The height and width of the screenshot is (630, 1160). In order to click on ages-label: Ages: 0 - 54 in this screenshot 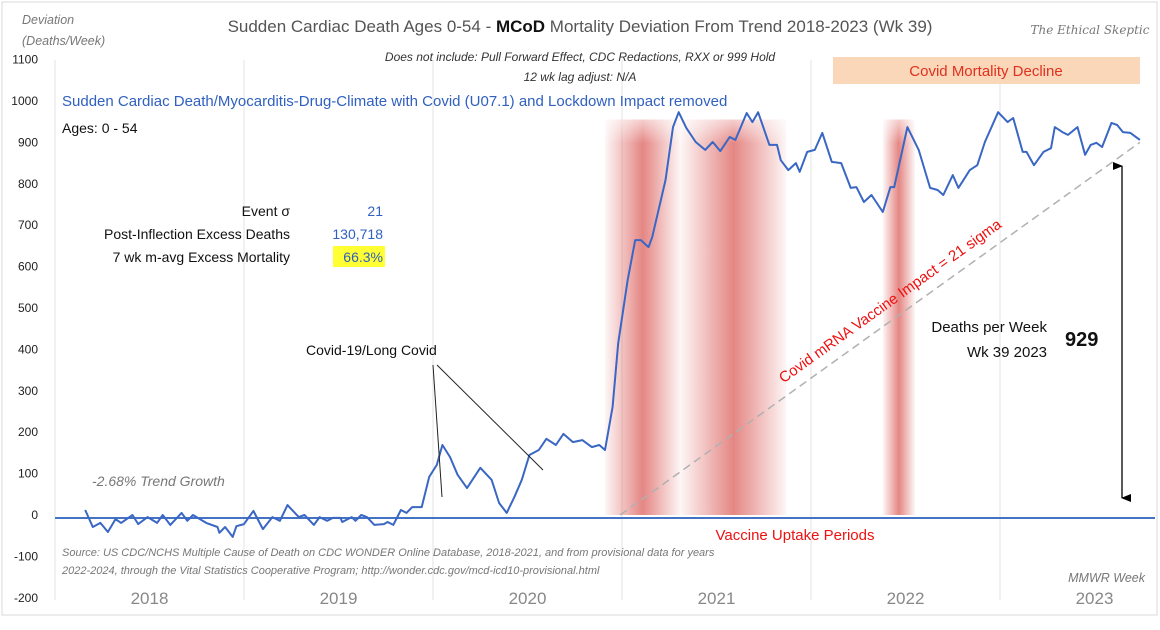, I will do `click(100, 128)`.